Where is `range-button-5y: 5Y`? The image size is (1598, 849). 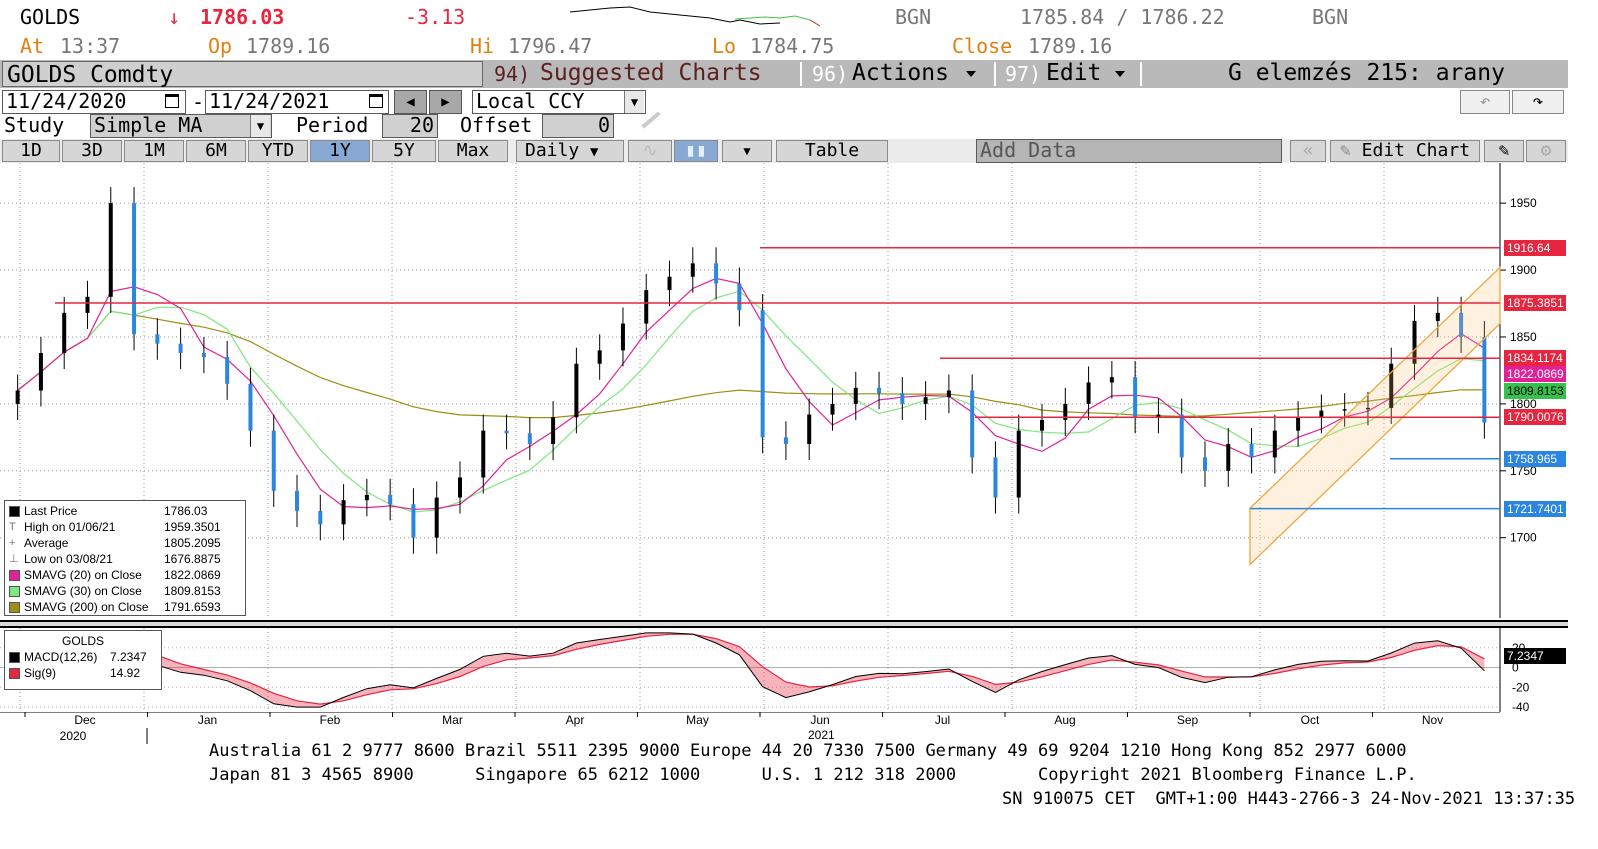
range-button-5y: 5Y is located at coordinates (404, 151).